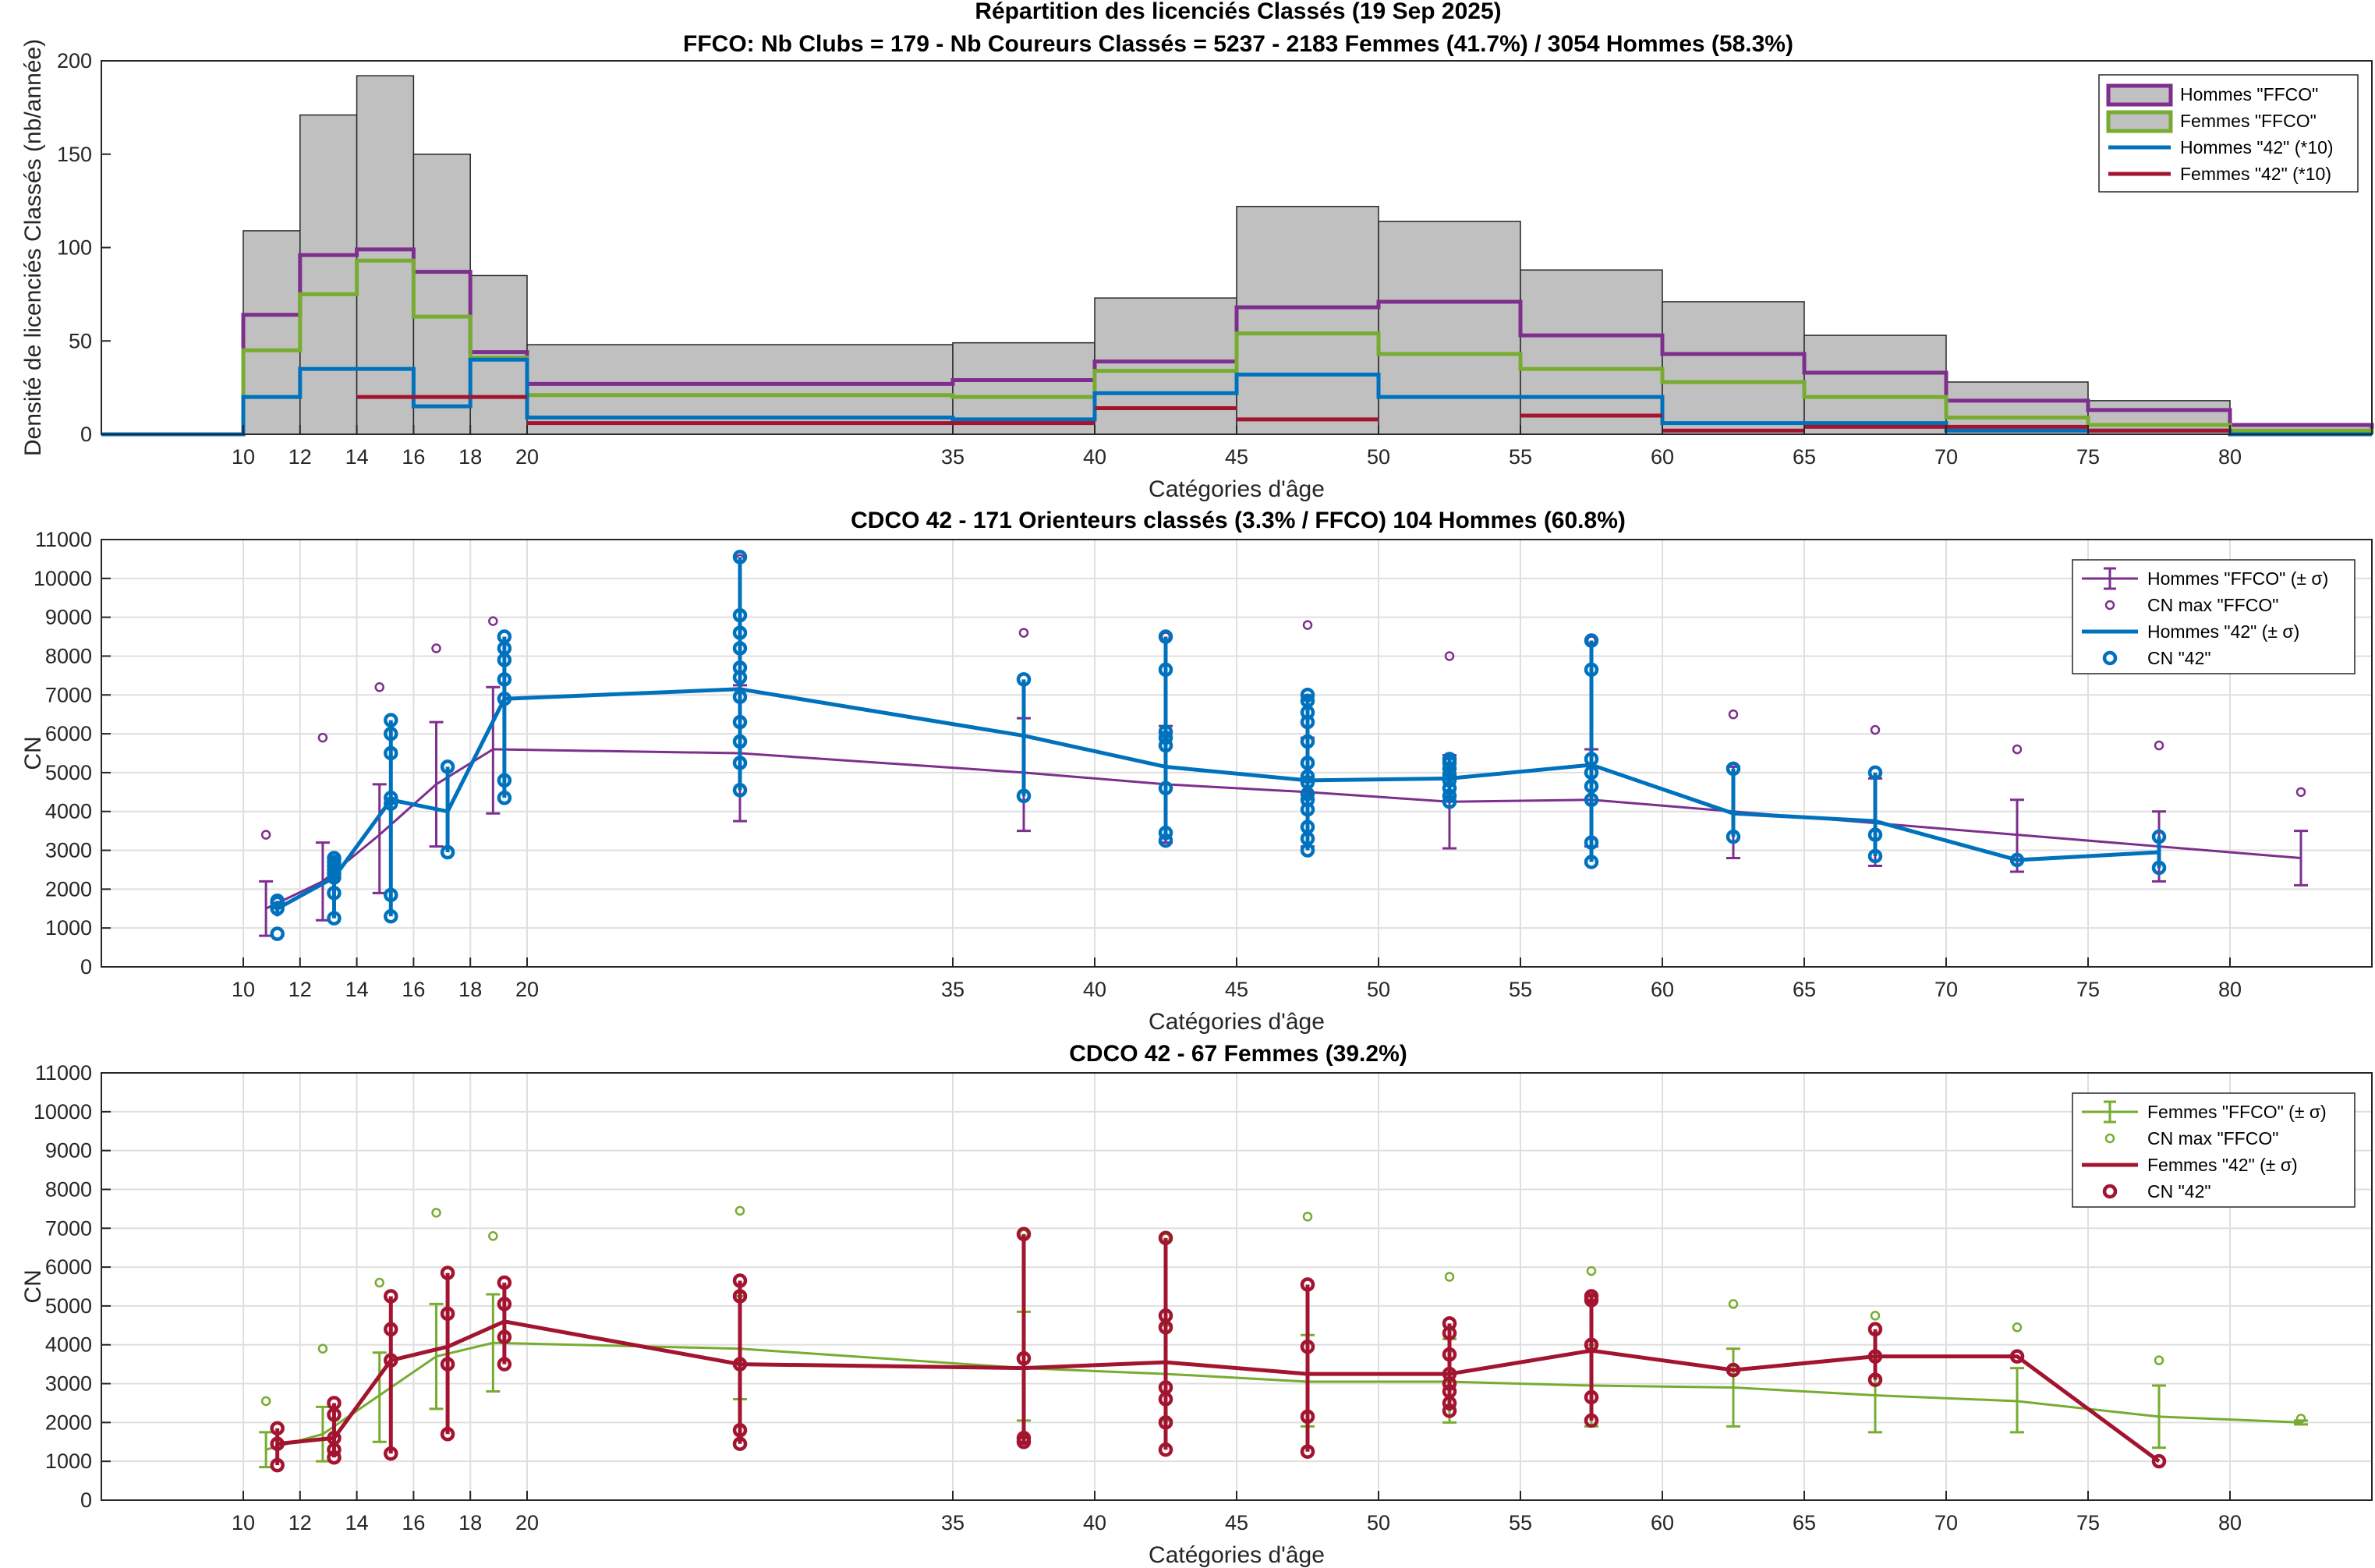 This screenshot has height=1568, width=2375. I want to click on legend-entry: Femmes "42" (± σ), so click(2222, 1165).